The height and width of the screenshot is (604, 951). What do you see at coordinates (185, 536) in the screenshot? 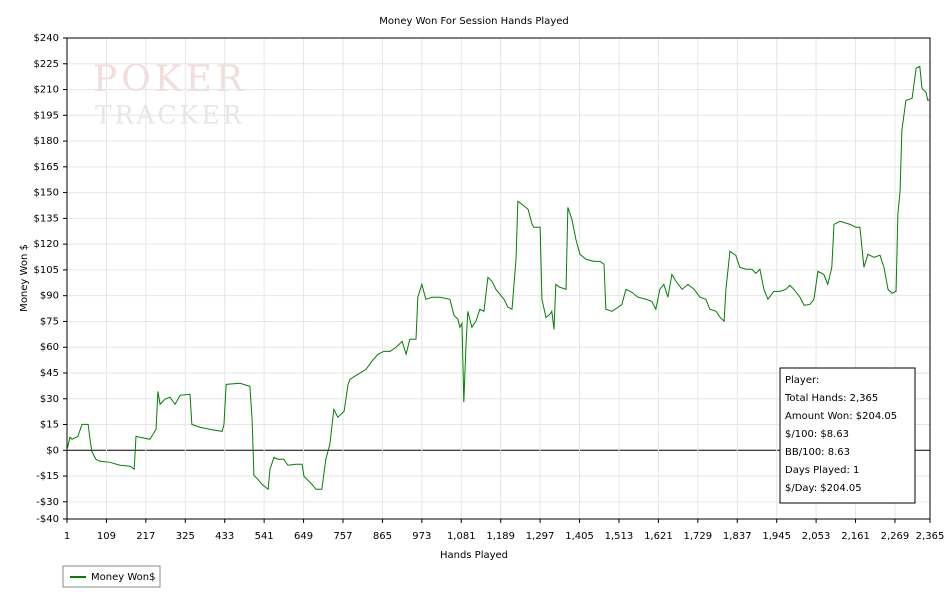
I see `x-tick-label: 325` at bounding box center [185, 536].